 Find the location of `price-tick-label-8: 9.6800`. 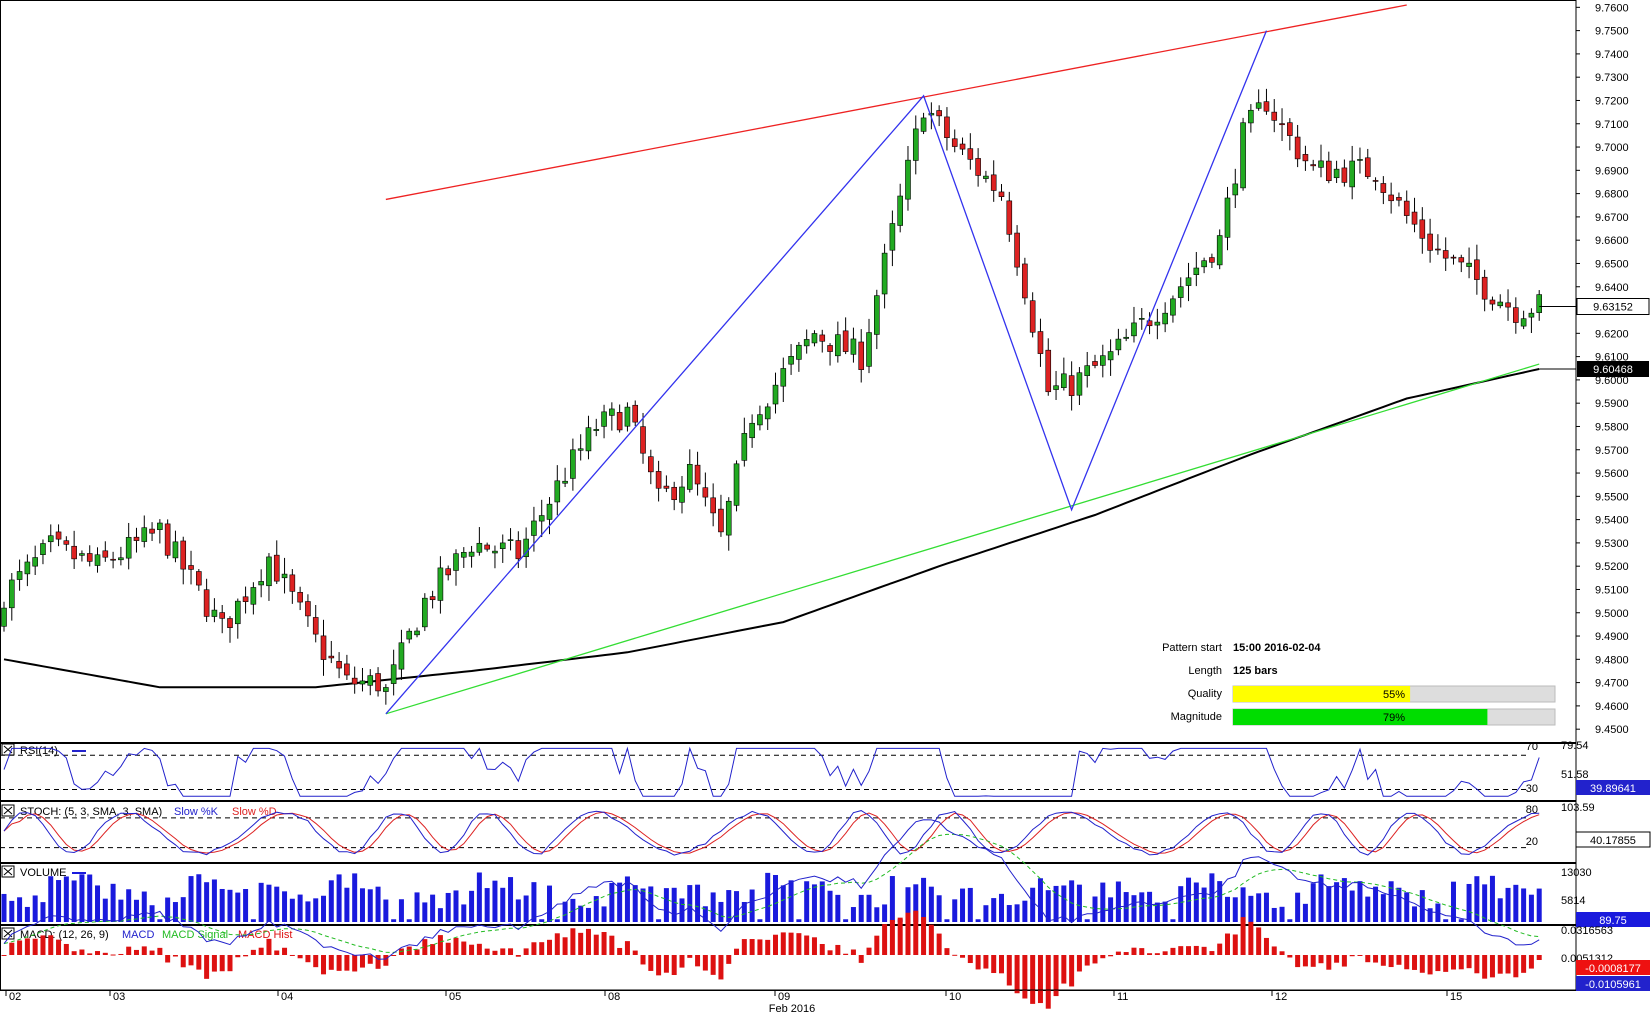

price-tick-label-8: 9.6800 is located at coordinates (1612, 195).